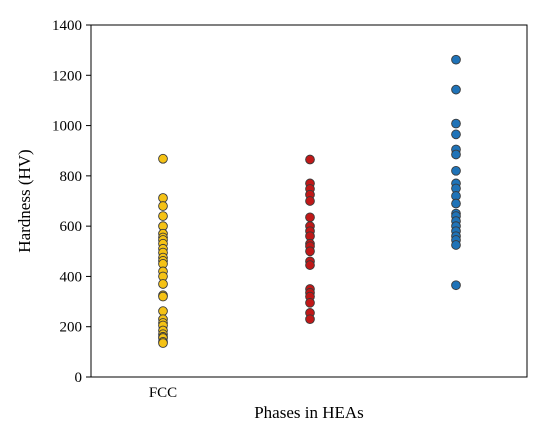  What do you see at coordinates (67, 127) in the screenshot?
I see `y-tick-label: 1000` at bounding box center [67, 127].